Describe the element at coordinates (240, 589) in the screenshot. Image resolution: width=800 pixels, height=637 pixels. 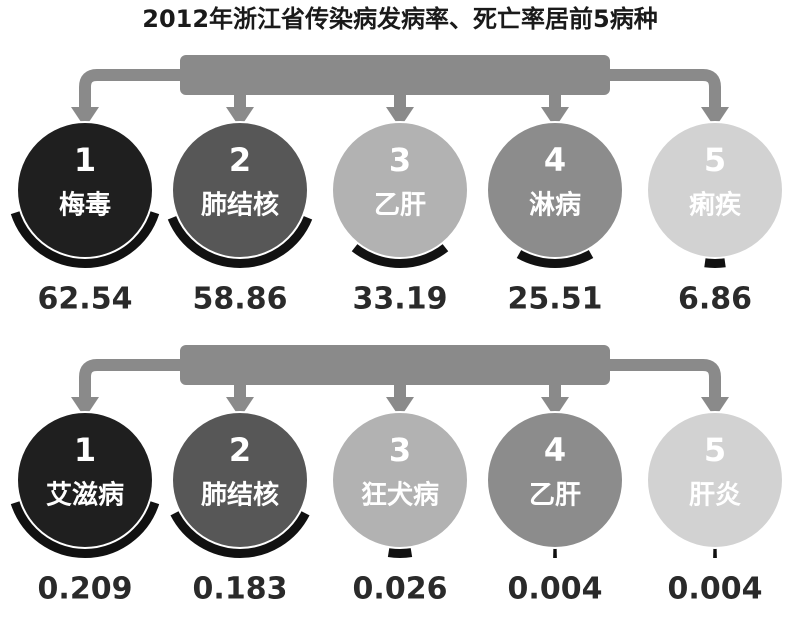
I see `value-label: 0.183` at that location.